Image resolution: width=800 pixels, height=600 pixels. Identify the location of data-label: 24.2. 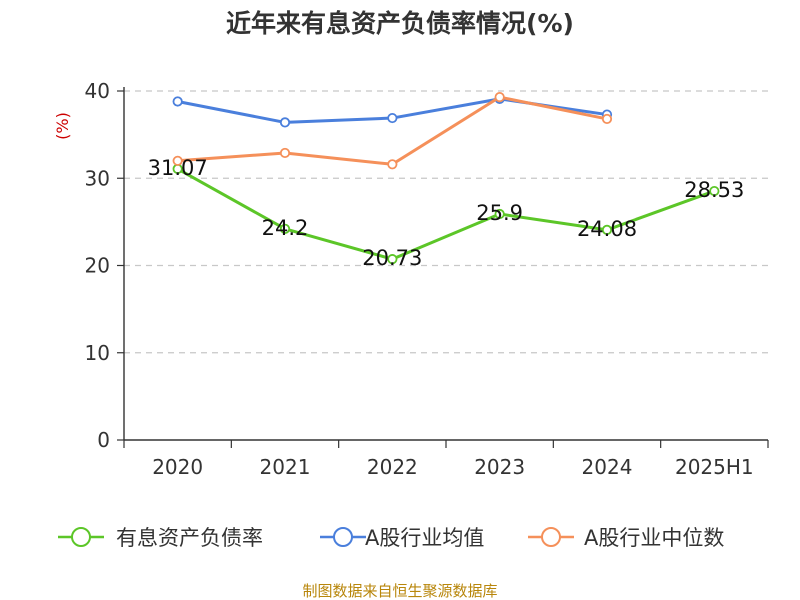
(285, 228).